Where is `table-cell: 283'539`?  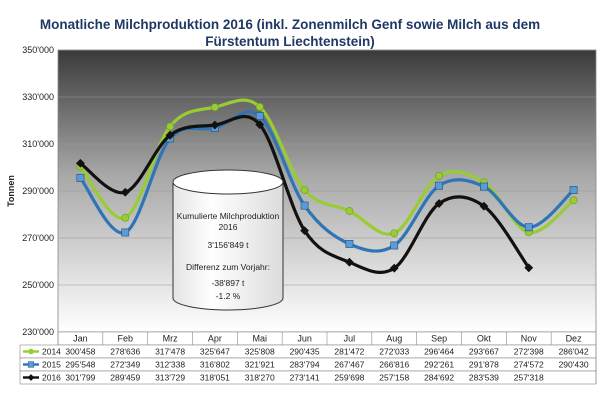
table-cell: 283'539 is located at coordinates (484, 378).